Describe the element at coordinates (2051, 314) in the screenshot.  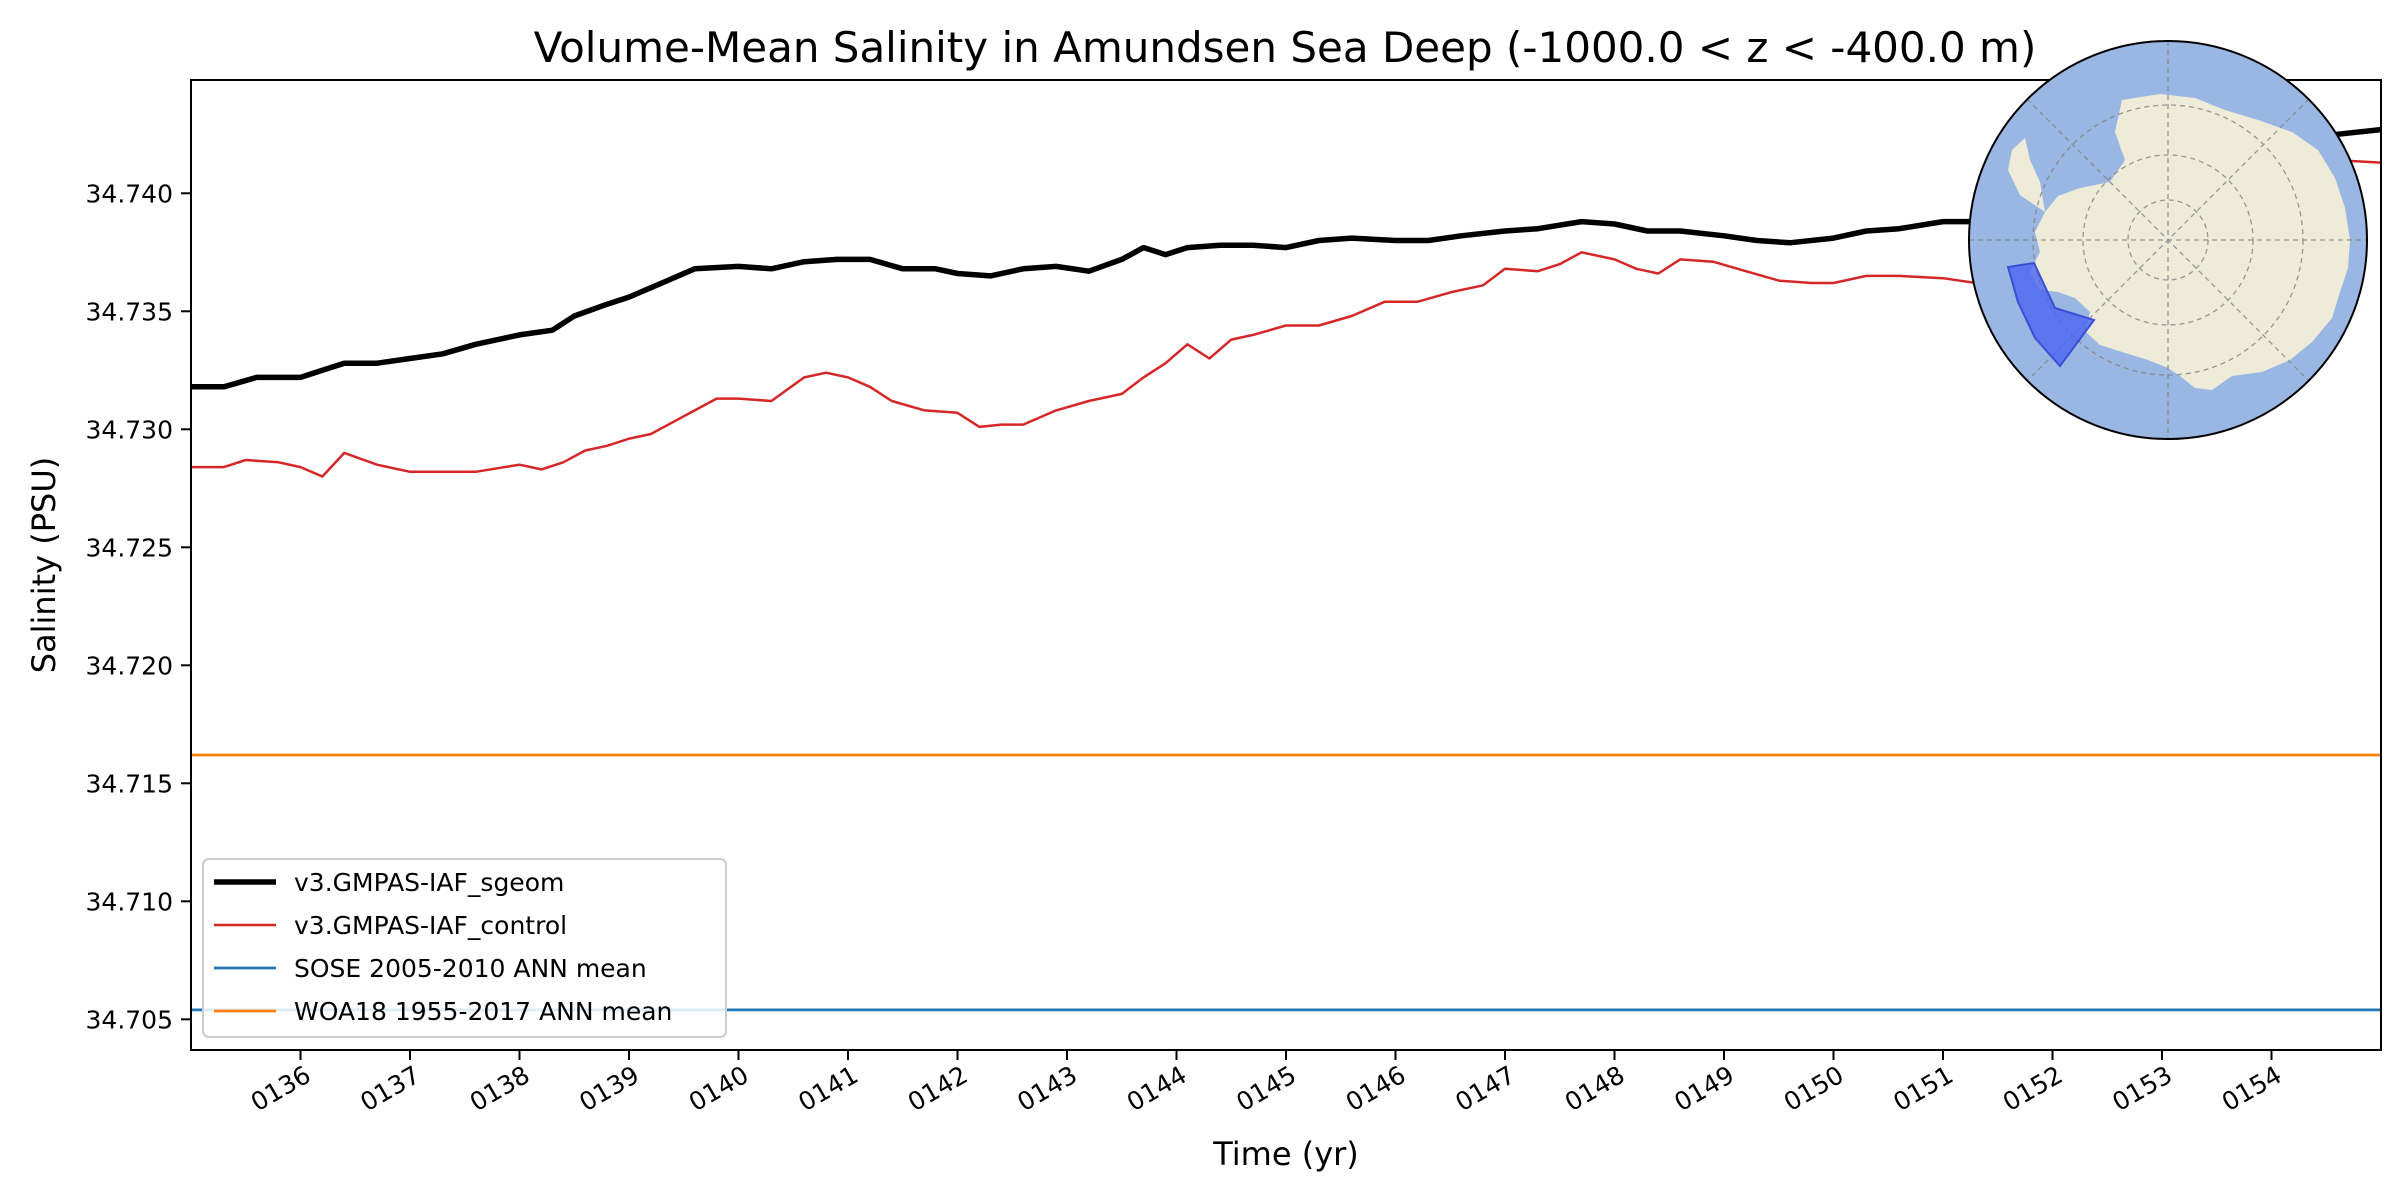
I see `amundsen-sea-region` at that location.